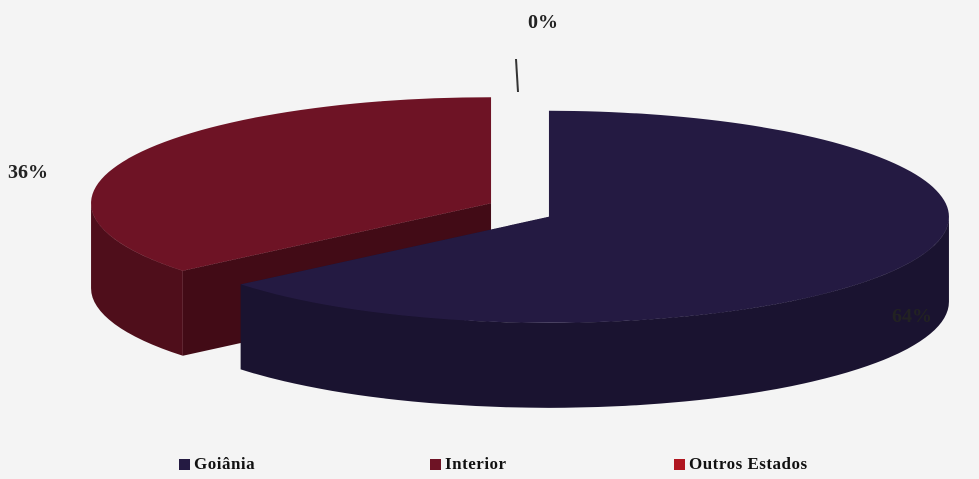 Image resolution: width=979 pixels, height=479 pixels. What do you see at coordinates (225, 463) in the screenshot?
I see `legend-label-goiania: Goiânia` at bounding box center [225, 463].